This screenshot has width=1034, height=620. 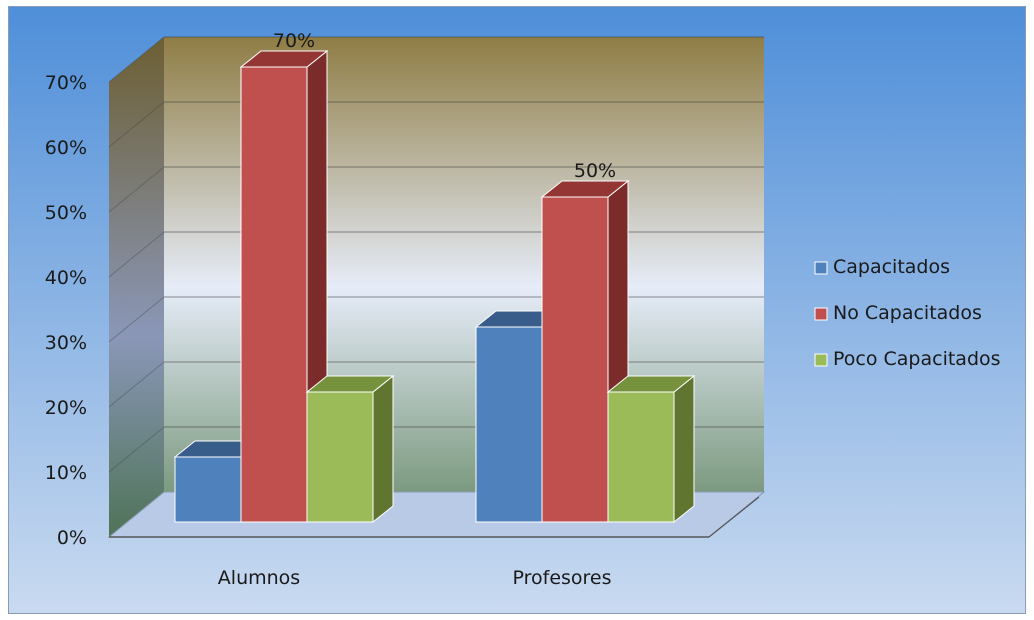 I want to click on legend-label: No Capacitados, so click(x=907, y=313).